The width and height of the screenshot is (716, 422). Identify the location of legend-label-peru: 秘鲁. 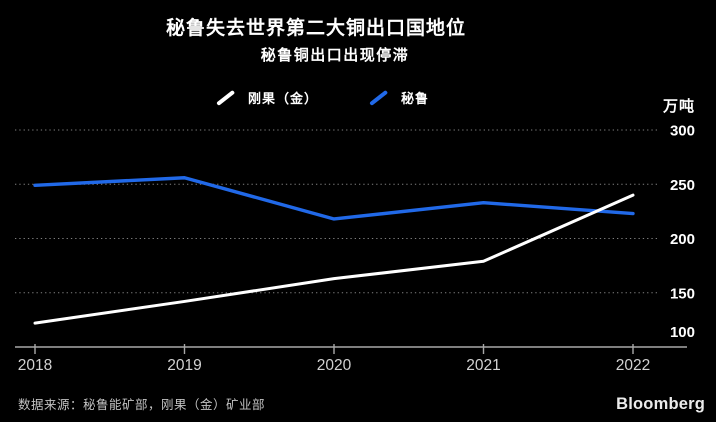
(415, 98).